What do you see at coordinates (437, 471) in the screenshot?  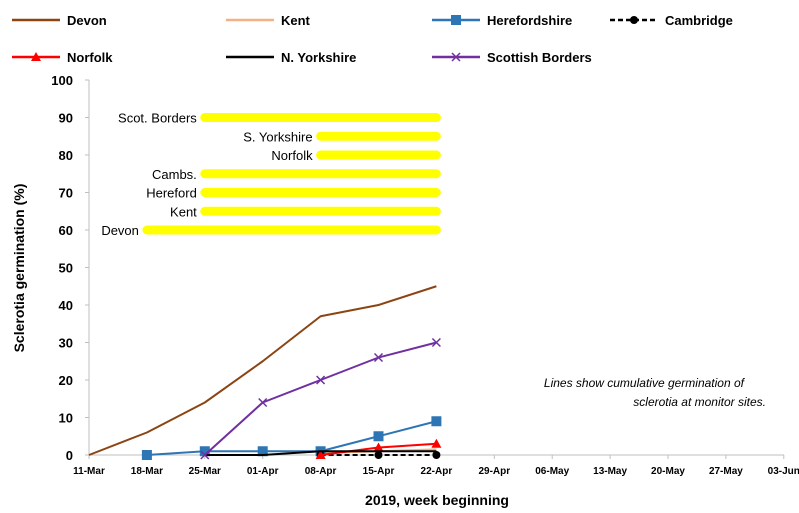 I see `x-tick-label: 22-Apr` at bounding box center [437, 471].